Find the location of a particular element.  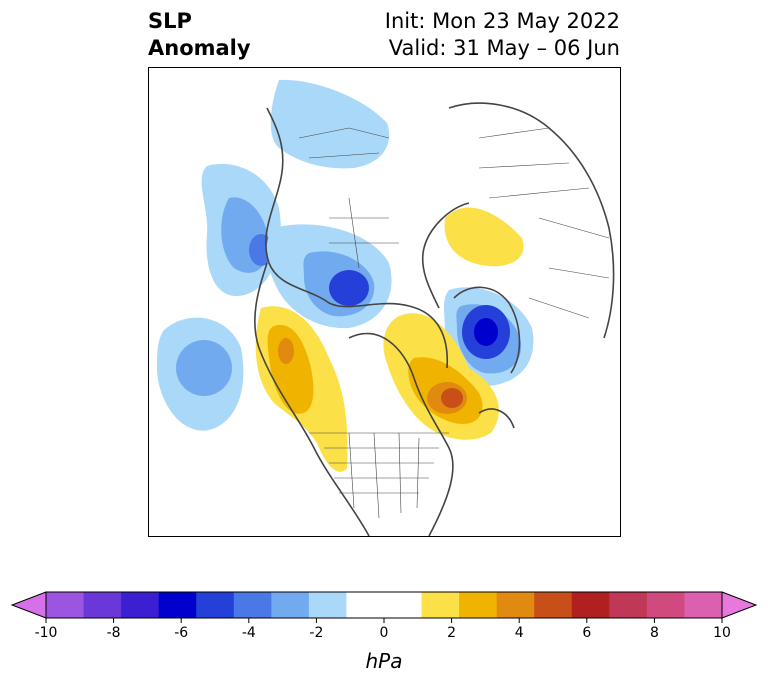

low-north-pacific is located at coordinates (200, 374).